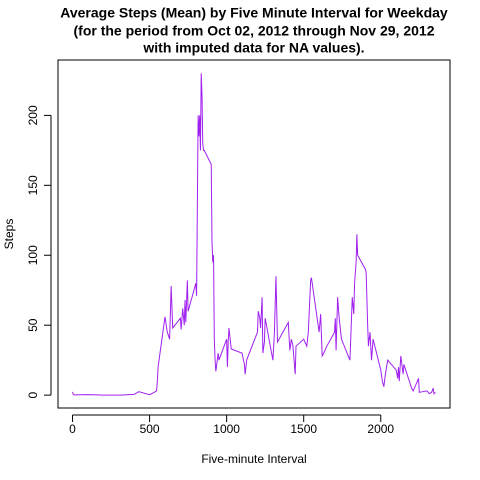 The height and width of the screenshot is (480, 480). What do you see at coordinates (33, 394) in the screenshot?
I see `y-tick-label: 0` at bounding box center [33, 394].